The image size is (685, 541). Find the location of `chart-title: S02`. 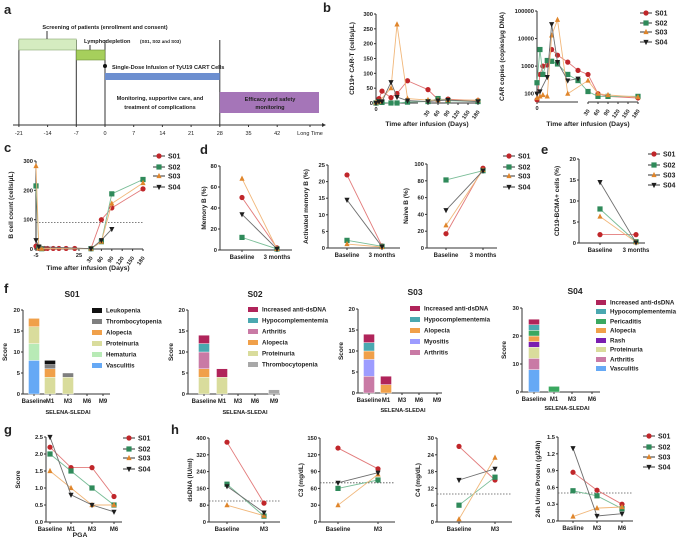

chart-title: S02 is located at coordinates (254, 294).